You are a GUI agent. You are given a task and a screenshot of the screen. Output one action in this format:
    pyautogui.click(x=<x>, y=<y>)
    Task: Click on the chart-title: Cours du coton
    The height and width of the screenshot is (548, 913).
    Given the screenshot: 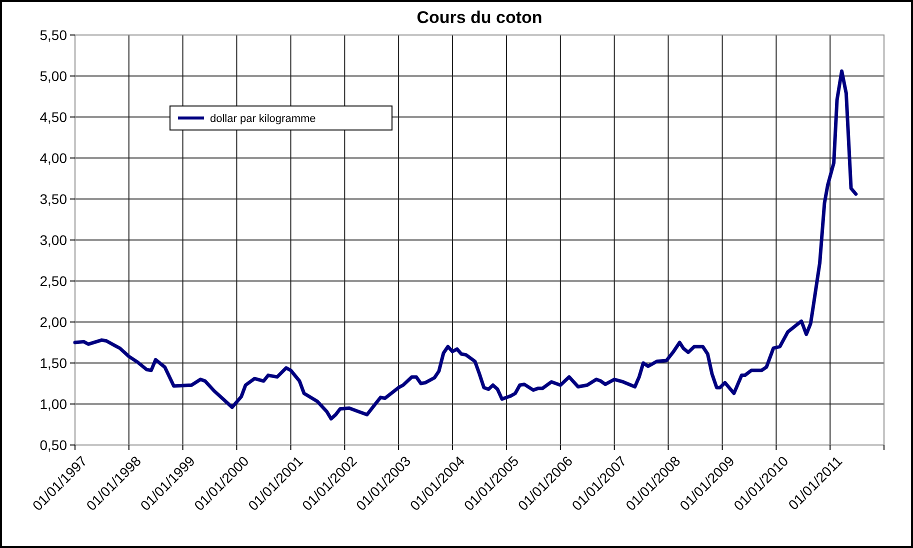 What is the action you would take?
    pyautogui.click(x=479, y=17)
    